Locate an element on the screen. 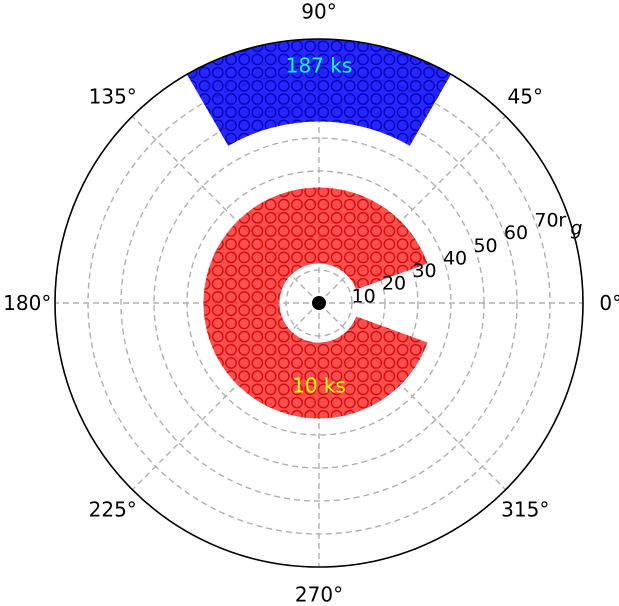  radial-tick-label-70: 70 is located at coordinates (546, 221).